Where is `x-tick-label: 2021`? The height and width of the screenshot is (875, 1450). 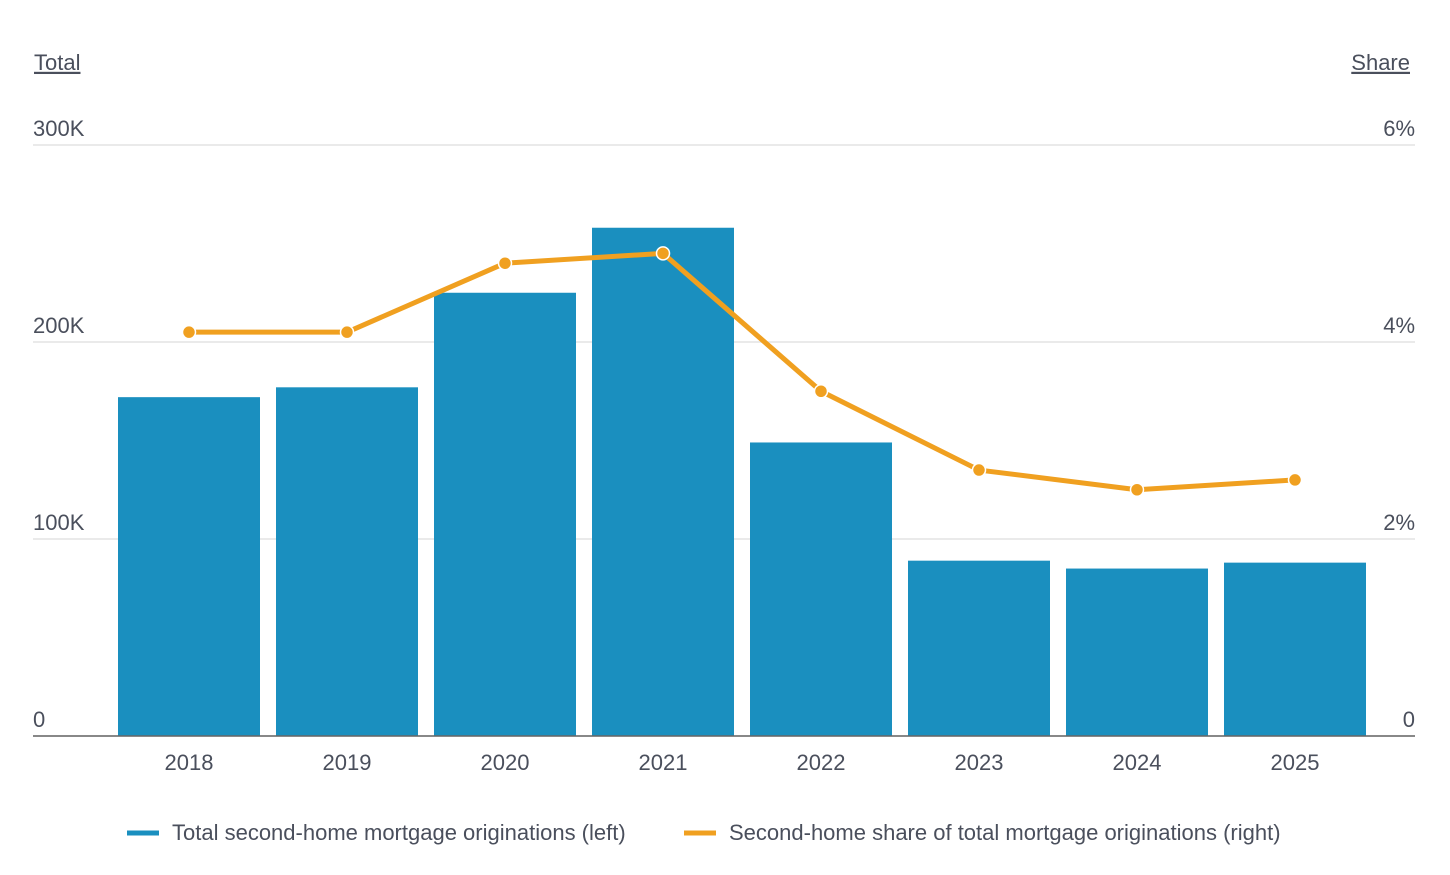
x-tick-label: 2021 is located at coordinates (663, 762).